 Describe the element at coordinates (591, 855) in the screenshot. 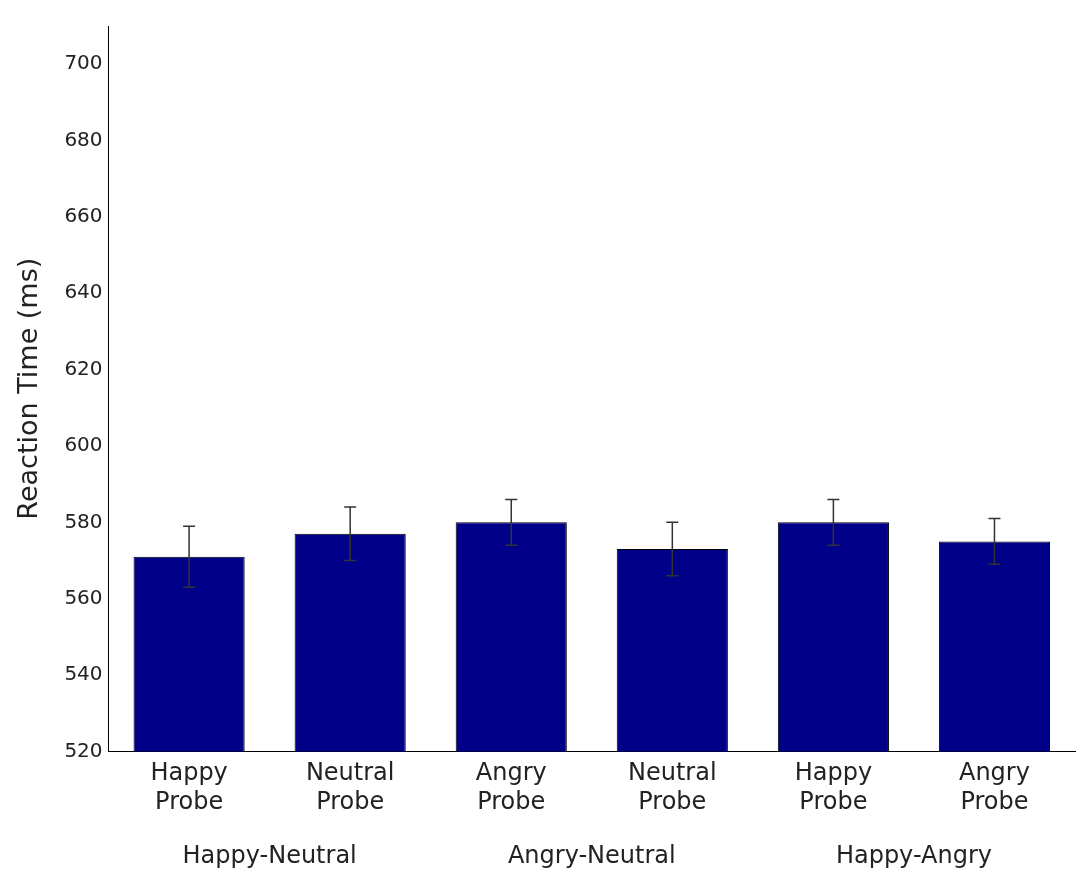

I see `text: Angry-Neutral` at that location.